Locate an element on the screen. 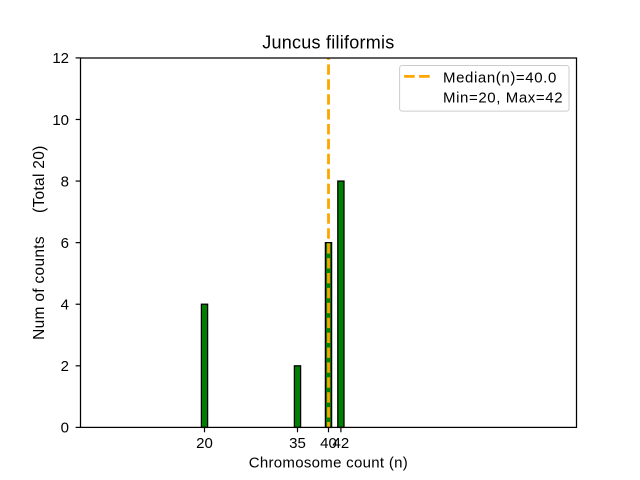 The height and width of the screenshot is (480, 640). svg-text: Num of counts (Total 20) is located at coordinates (39, 242).